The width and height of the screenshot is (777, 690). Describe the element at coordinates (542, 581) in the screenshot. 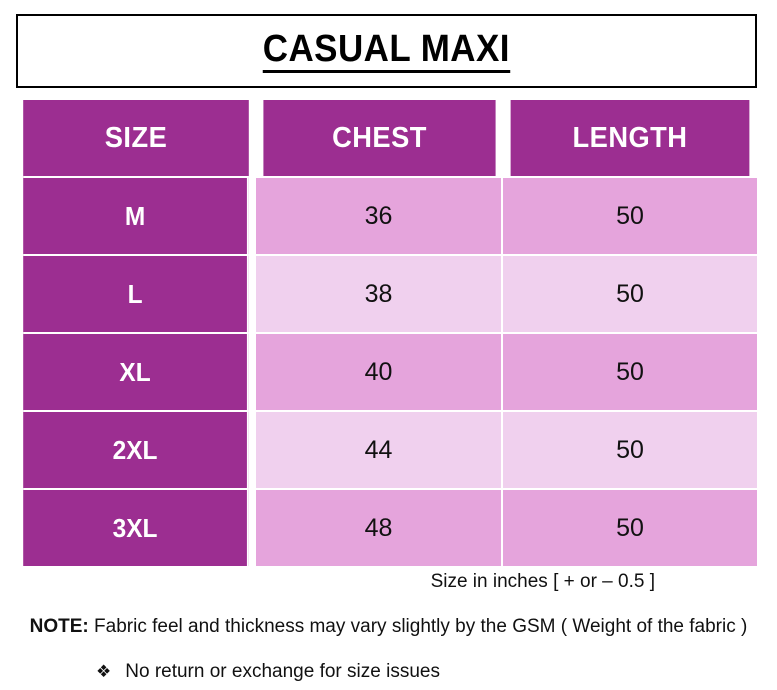

I see `inches-disclaimer: Size in inches [ + or – 0.5 ]` at that location.